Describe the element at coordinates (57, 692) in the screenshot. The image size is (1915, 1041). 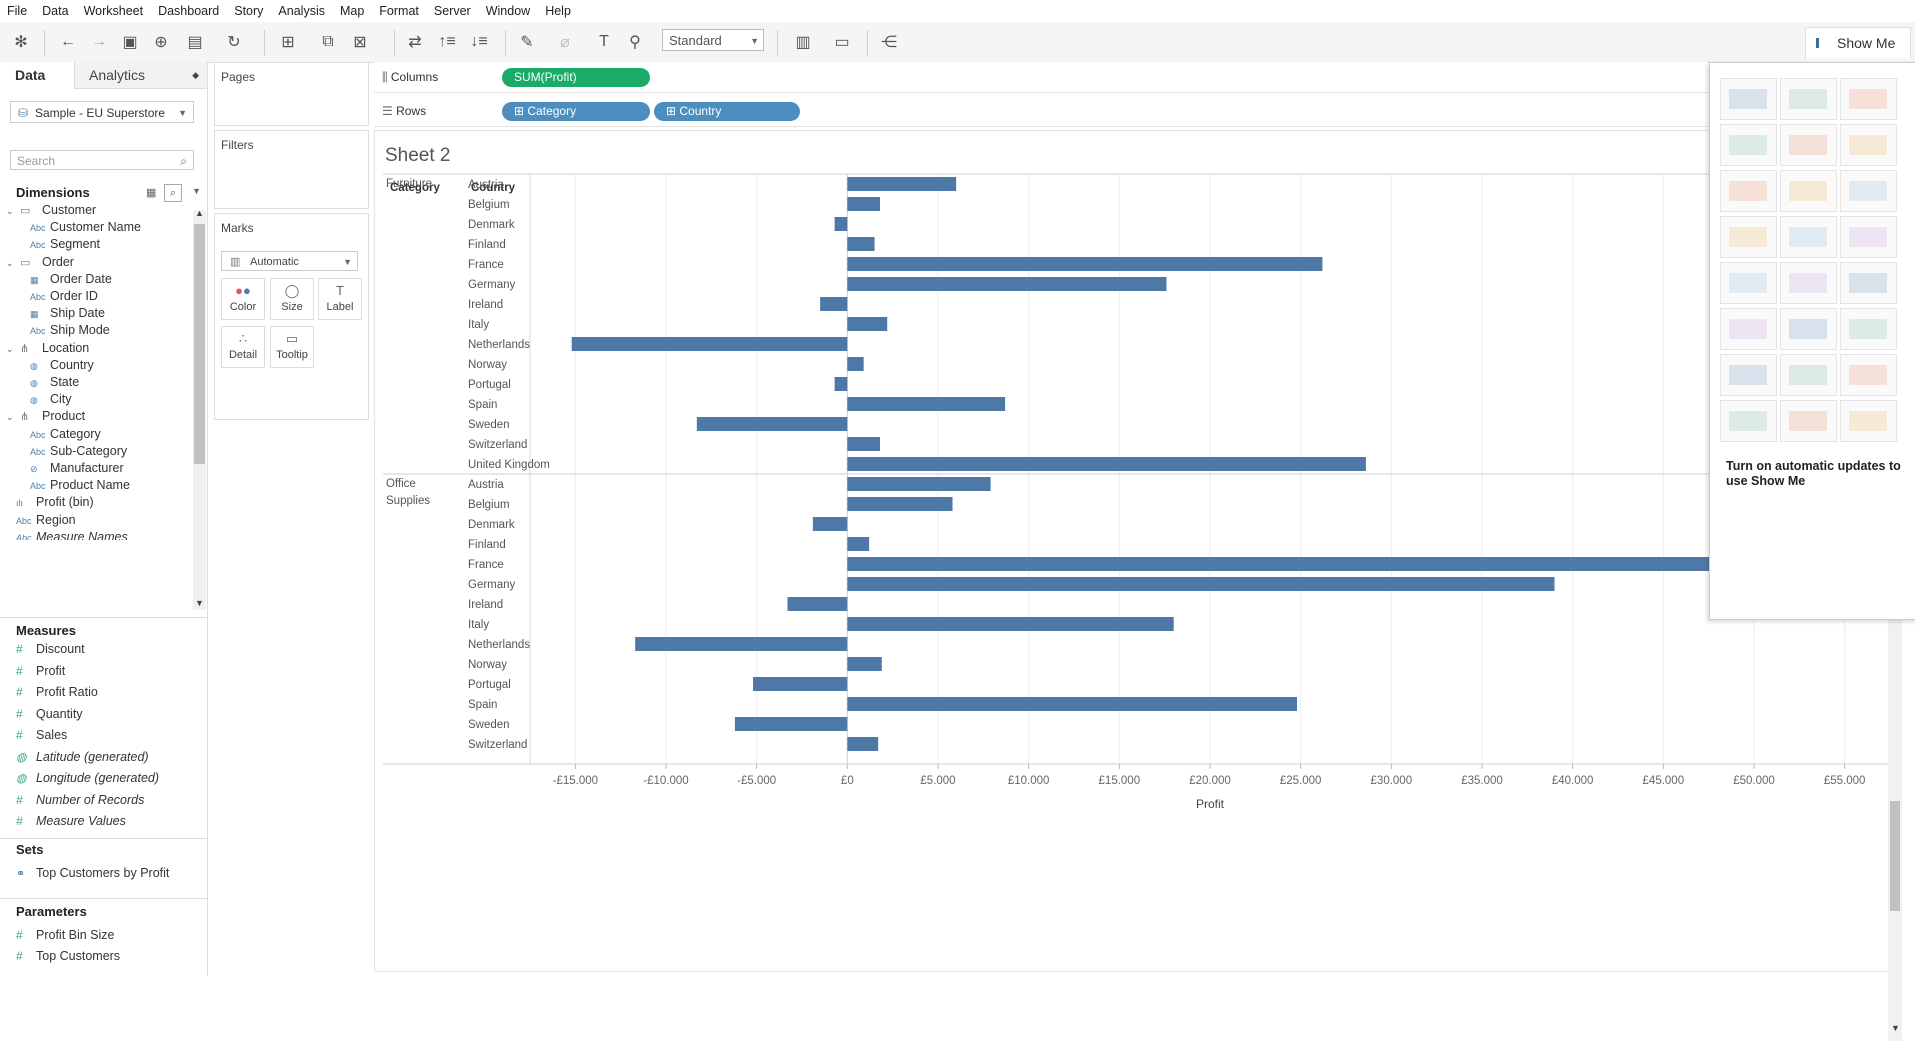
I see `measure-field: # Profit Ratio` at that location.